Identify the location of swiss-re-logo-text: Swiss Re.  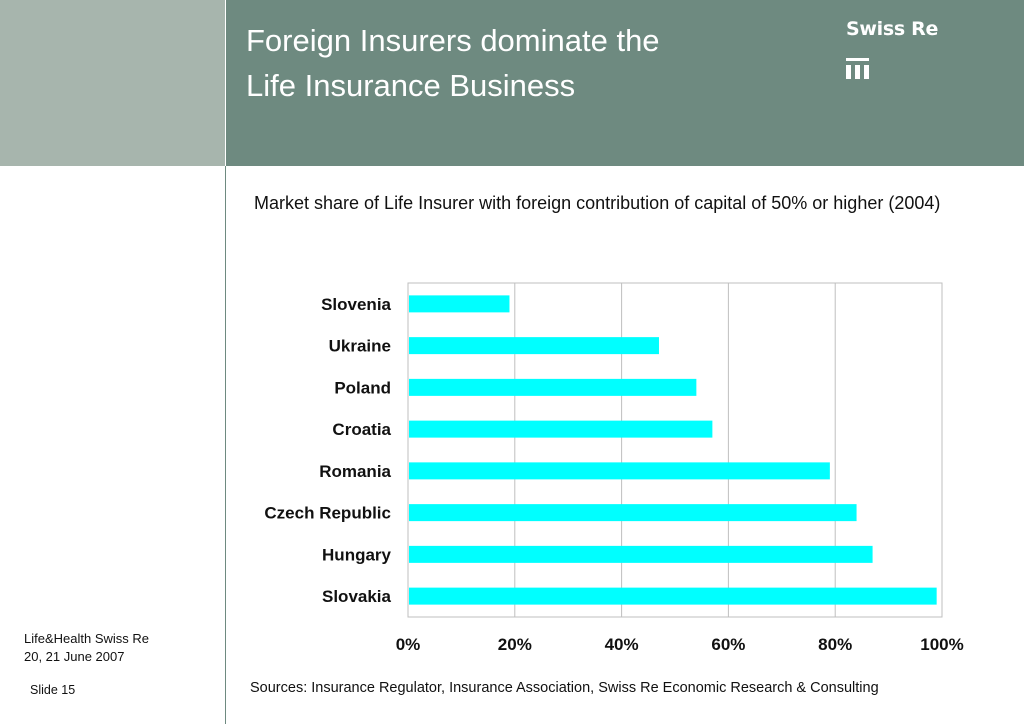
(892, 29).